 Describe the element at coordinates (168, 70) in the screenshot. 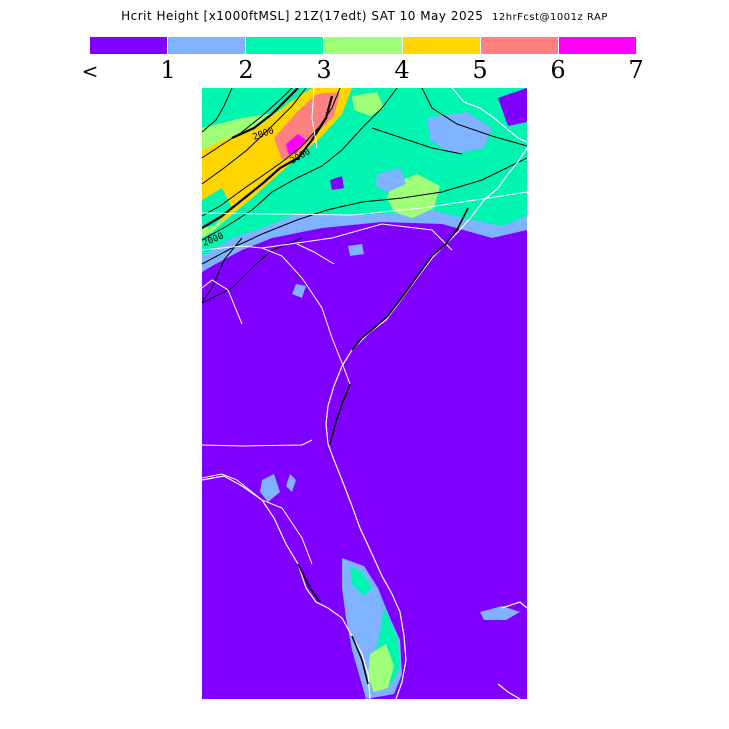

I see `legend-tick-label: 1` at that location.